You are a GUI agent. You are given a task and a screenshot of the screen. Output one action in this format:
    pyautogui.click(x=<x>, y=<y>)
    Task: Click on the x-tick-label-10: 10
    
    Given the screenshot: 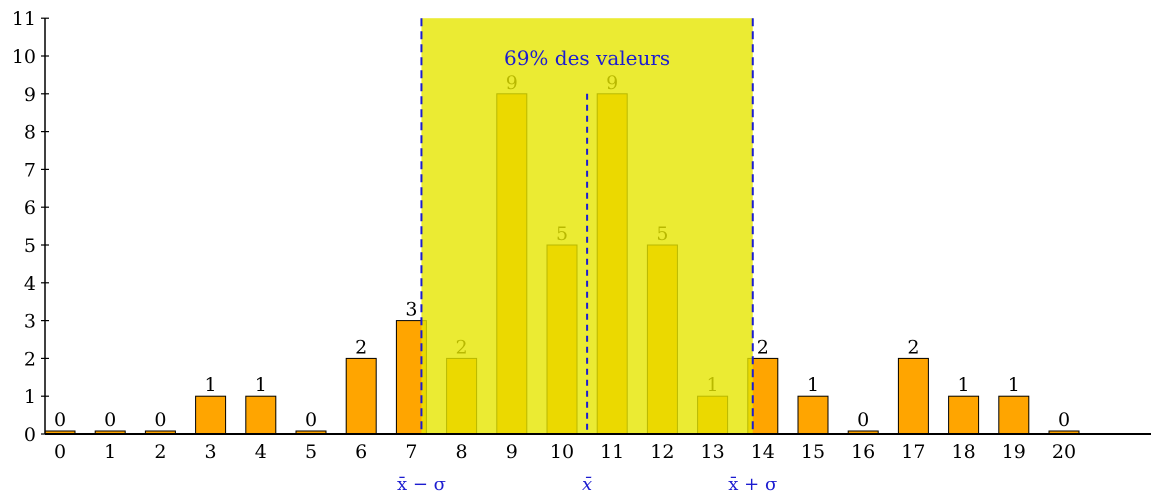 What is the action you would take?
    pyautogui.click(x=562, y=452)
    